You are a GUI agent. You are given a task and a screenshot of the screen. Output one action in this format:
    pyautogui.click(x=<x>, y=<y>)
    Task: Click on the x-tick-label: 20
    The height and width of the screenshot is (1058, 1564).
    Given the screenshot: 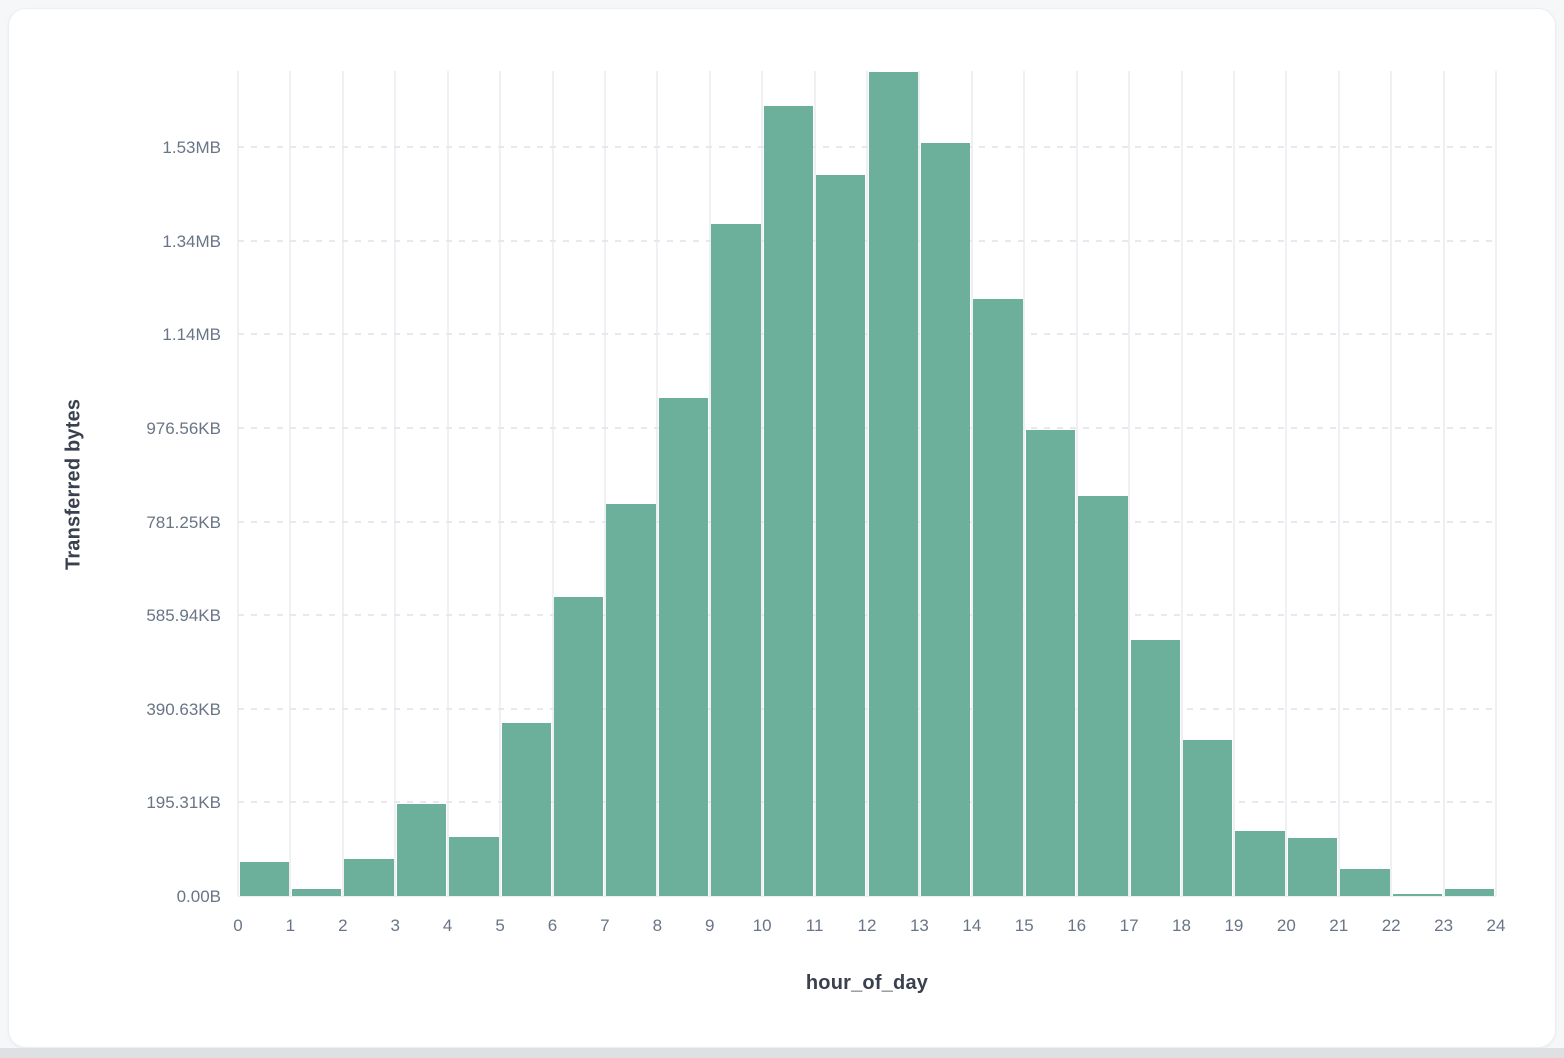 What is the action you would take?
    pyautogui.click(x=1286, y=925)
    